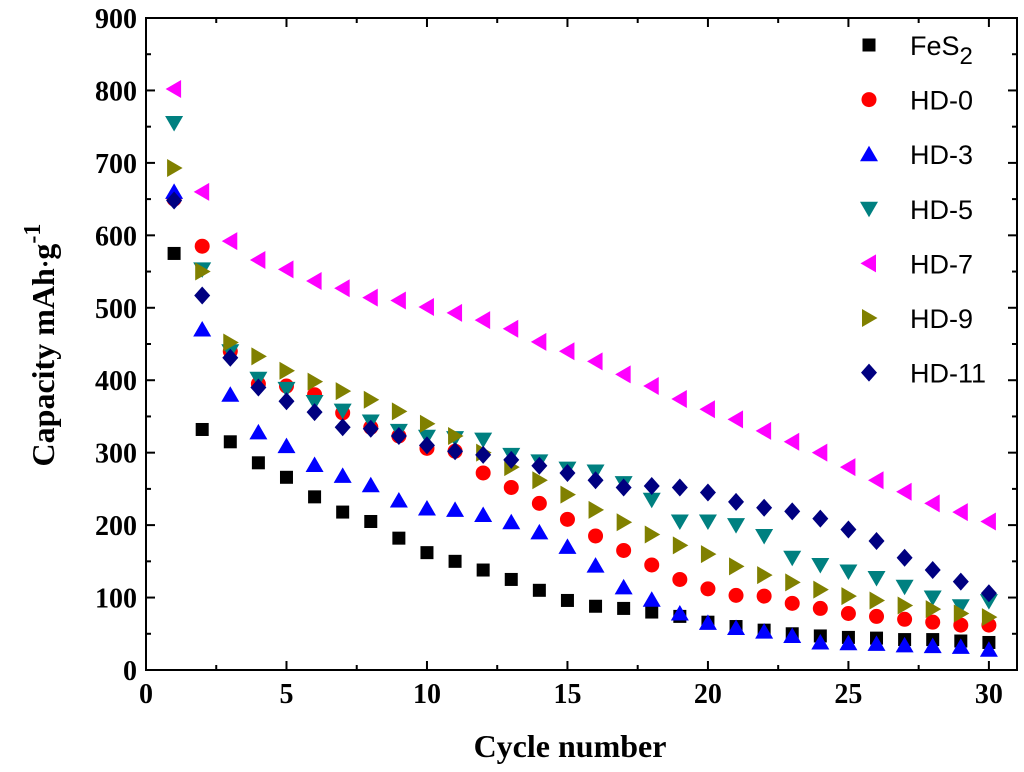  I want to click on y-tick-label: 900, so click(116, 19).